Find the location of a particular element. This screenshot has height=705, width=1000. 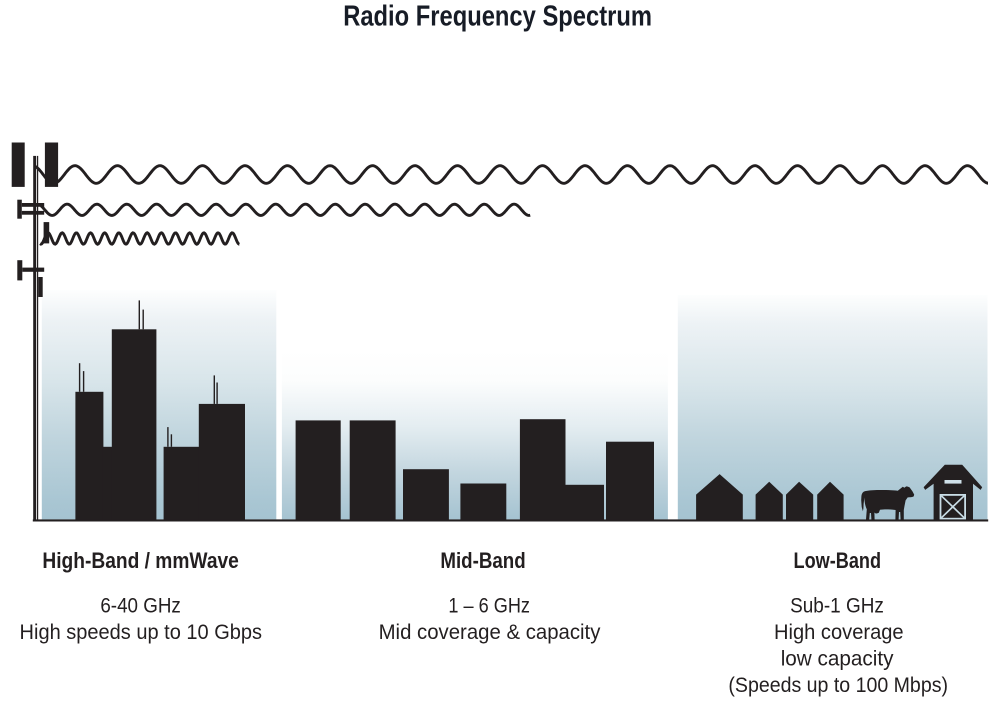

svg-text: Radio Frequency Spectrum is located at coordinates (497, 17).